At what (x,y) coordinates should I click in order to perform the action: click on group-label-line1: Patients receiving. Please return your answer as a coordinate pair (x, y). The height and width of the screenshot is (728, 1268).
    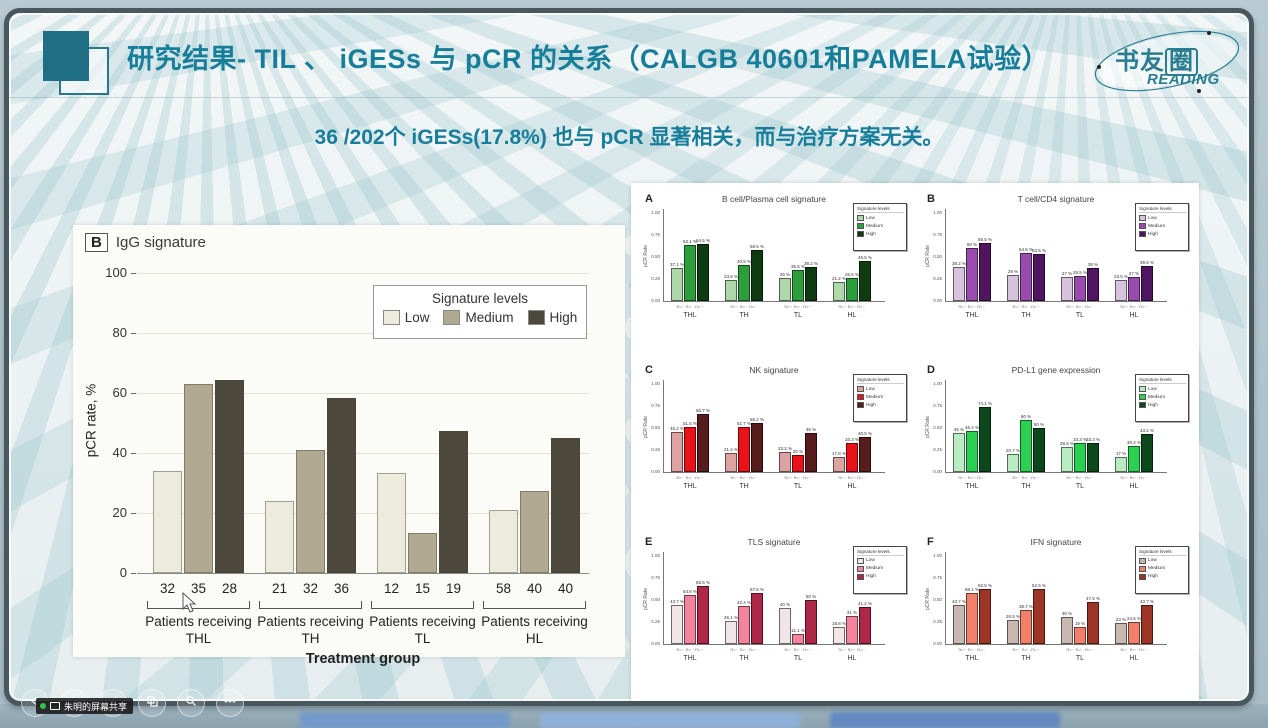
    Looking at the image, I should click on (422, 621).